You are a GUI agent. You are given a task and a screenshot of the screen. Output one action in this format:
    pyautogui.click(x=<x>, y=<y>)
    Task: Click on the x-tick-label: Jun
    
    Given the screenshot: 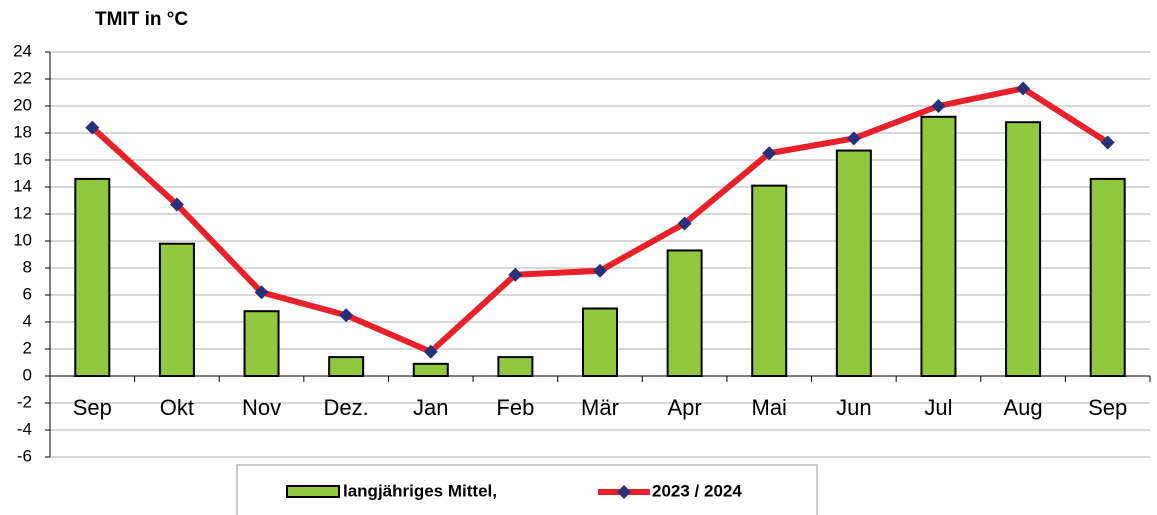 What is the action you would take?
    pyautogui.click(x=853, y=407)
    